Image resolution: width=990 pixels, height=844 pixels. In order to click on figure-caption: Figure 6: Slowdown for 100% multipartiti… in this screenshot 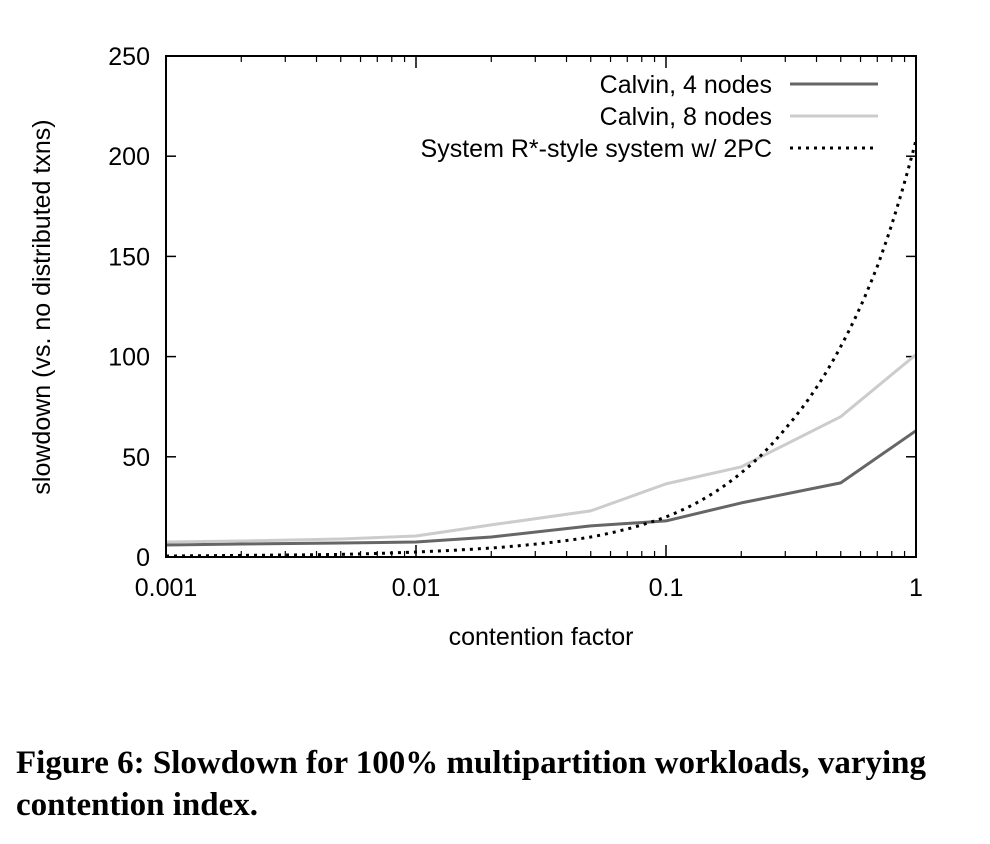, I will do `click(471, 784)`.